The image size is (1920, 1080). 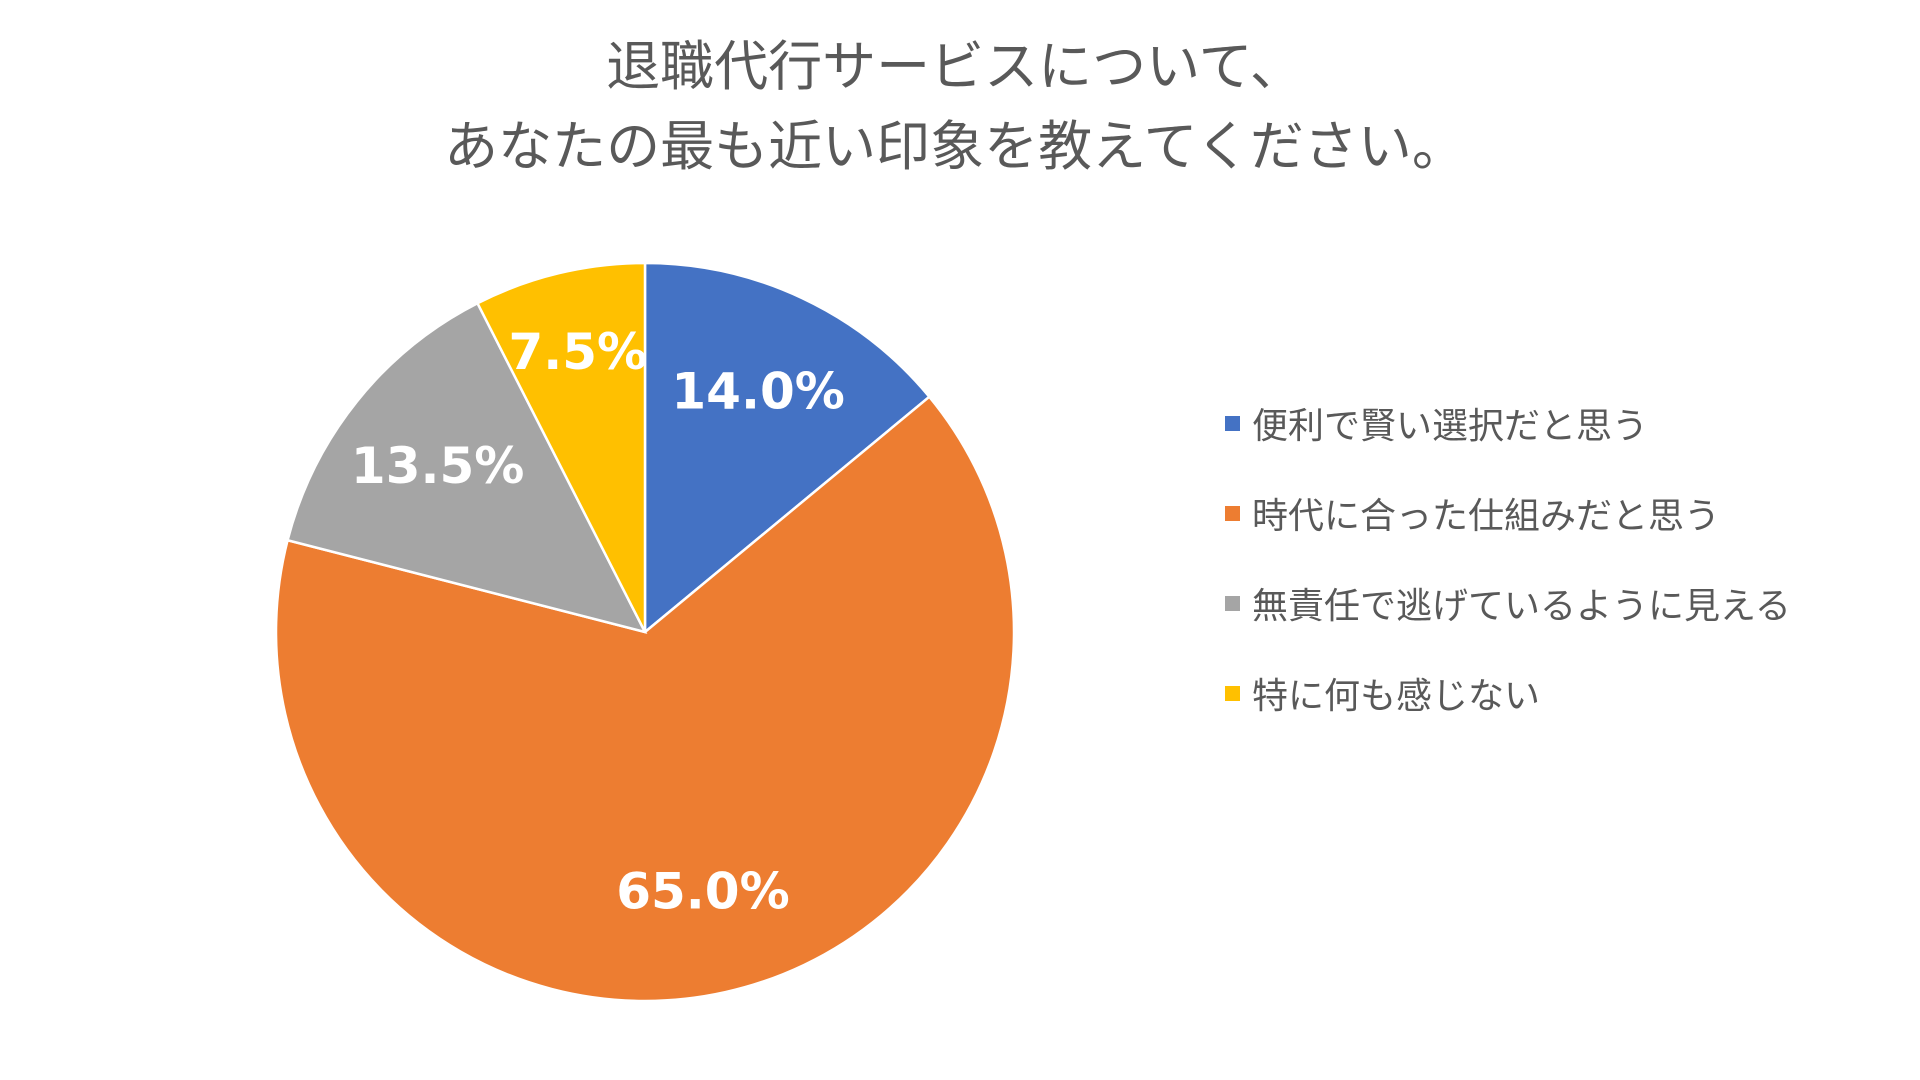 I want to click on chart-title-line-1: 退職代行サービスについて、, so click(x=955, y=66).